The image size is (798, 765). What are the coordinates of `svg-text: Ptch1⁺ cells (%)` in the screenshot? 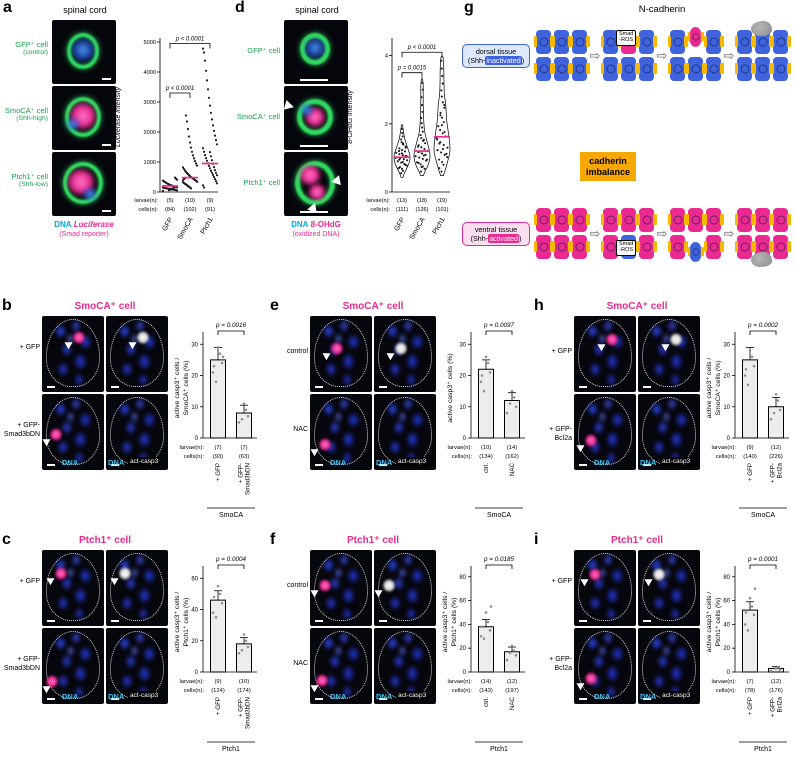 It's located at (718, 622).